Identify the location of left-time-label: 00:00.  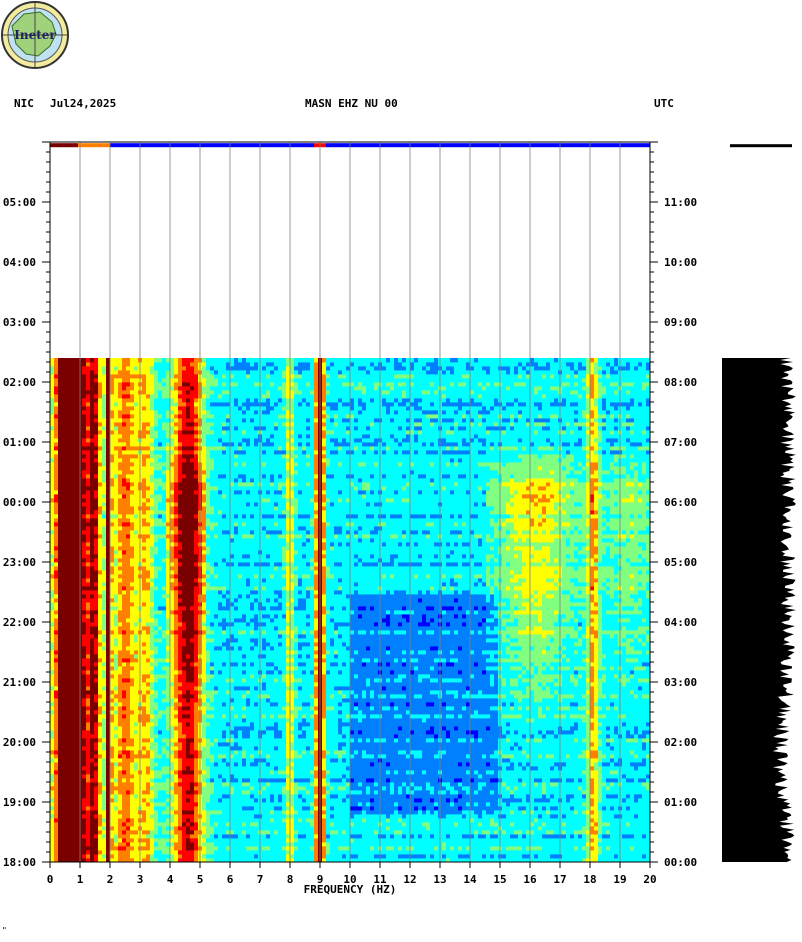
(19, 502).